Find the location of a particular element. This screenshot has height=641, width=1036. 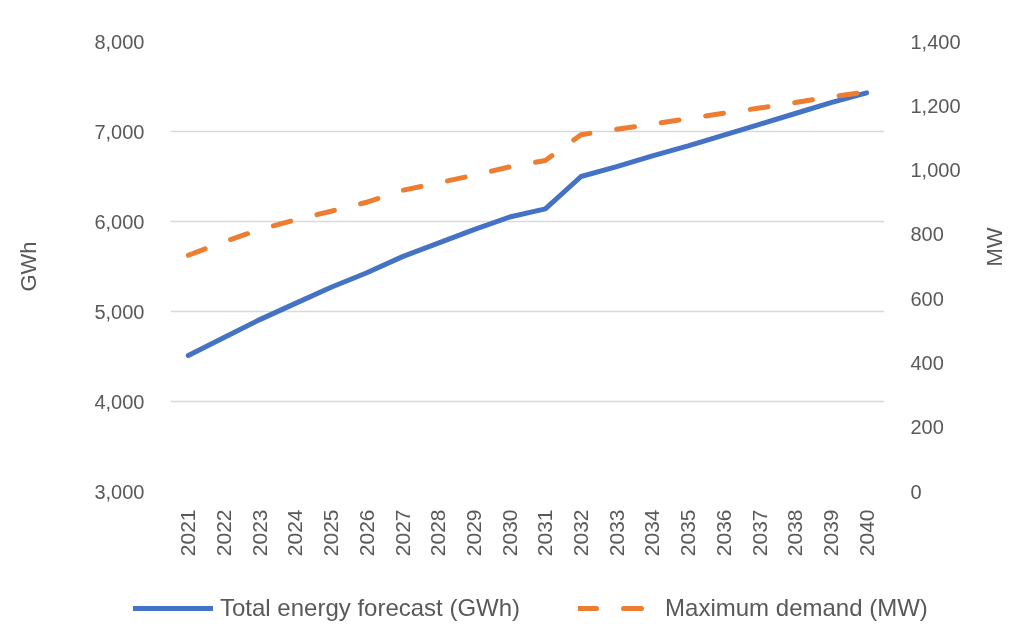

x-tick-label: 2037 is located at coordinates (759, 533).